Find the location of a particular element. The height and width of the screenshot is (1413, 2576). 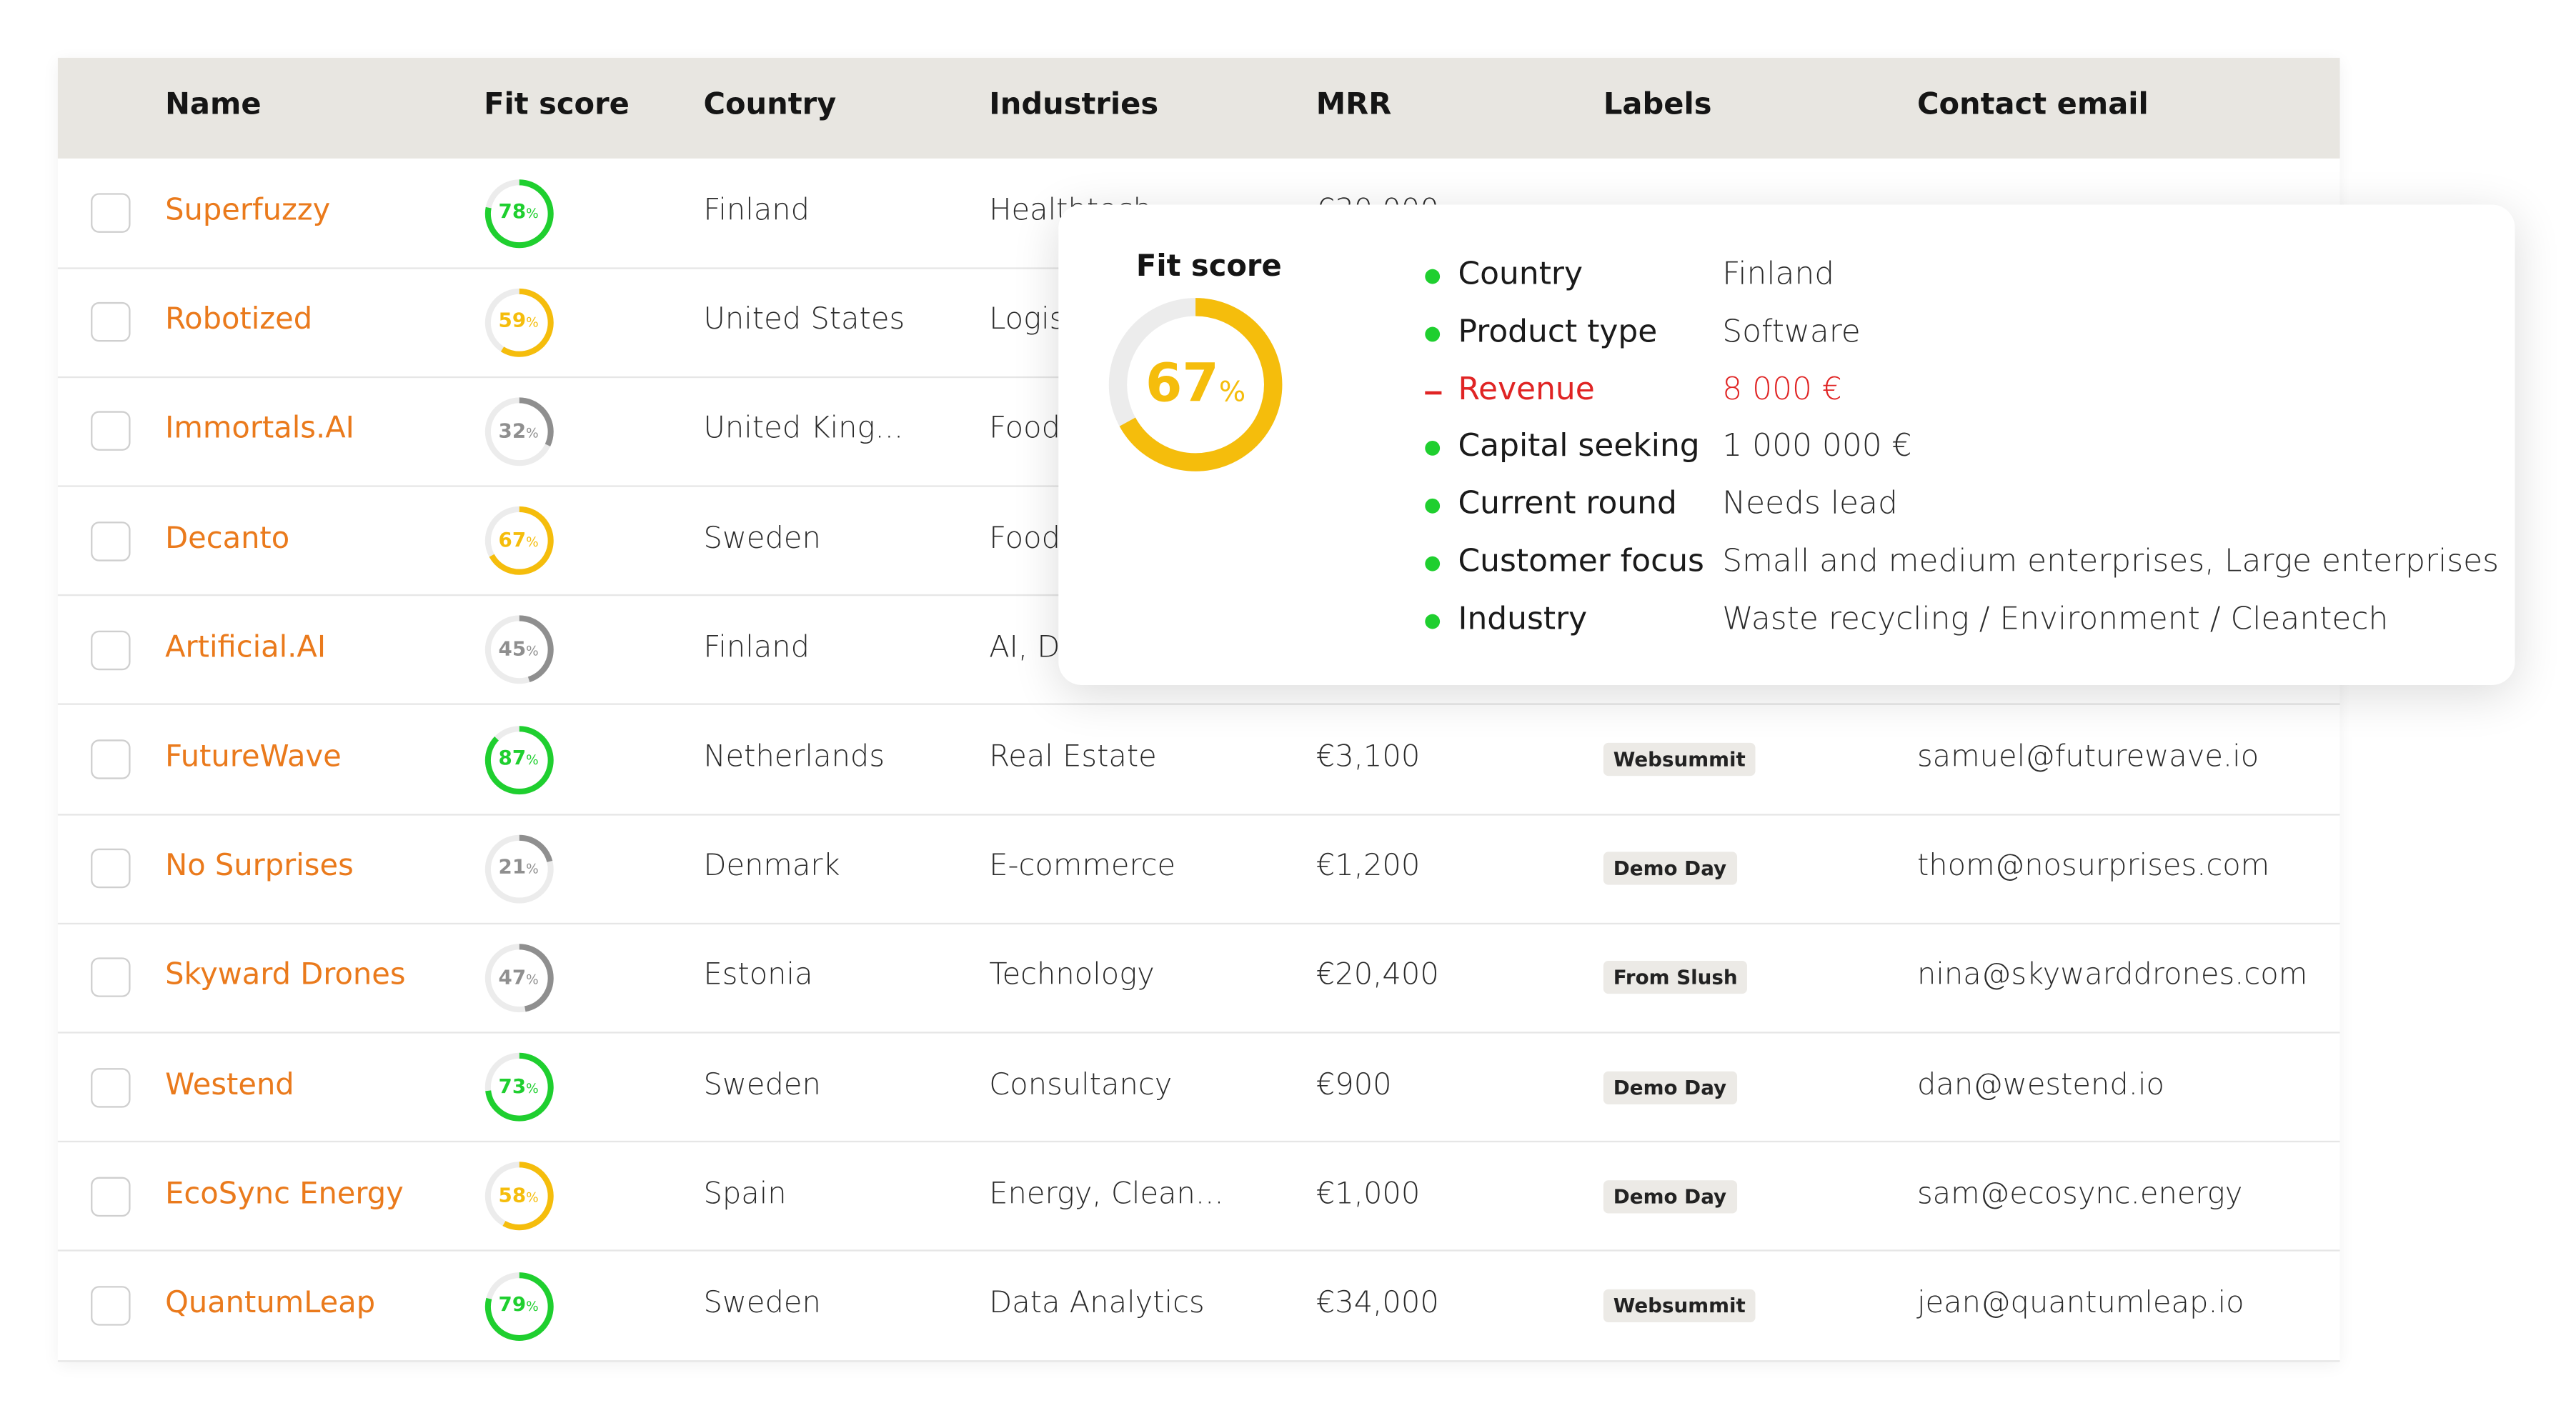

cell-country: Spain is located at coordinates (745, 1194).